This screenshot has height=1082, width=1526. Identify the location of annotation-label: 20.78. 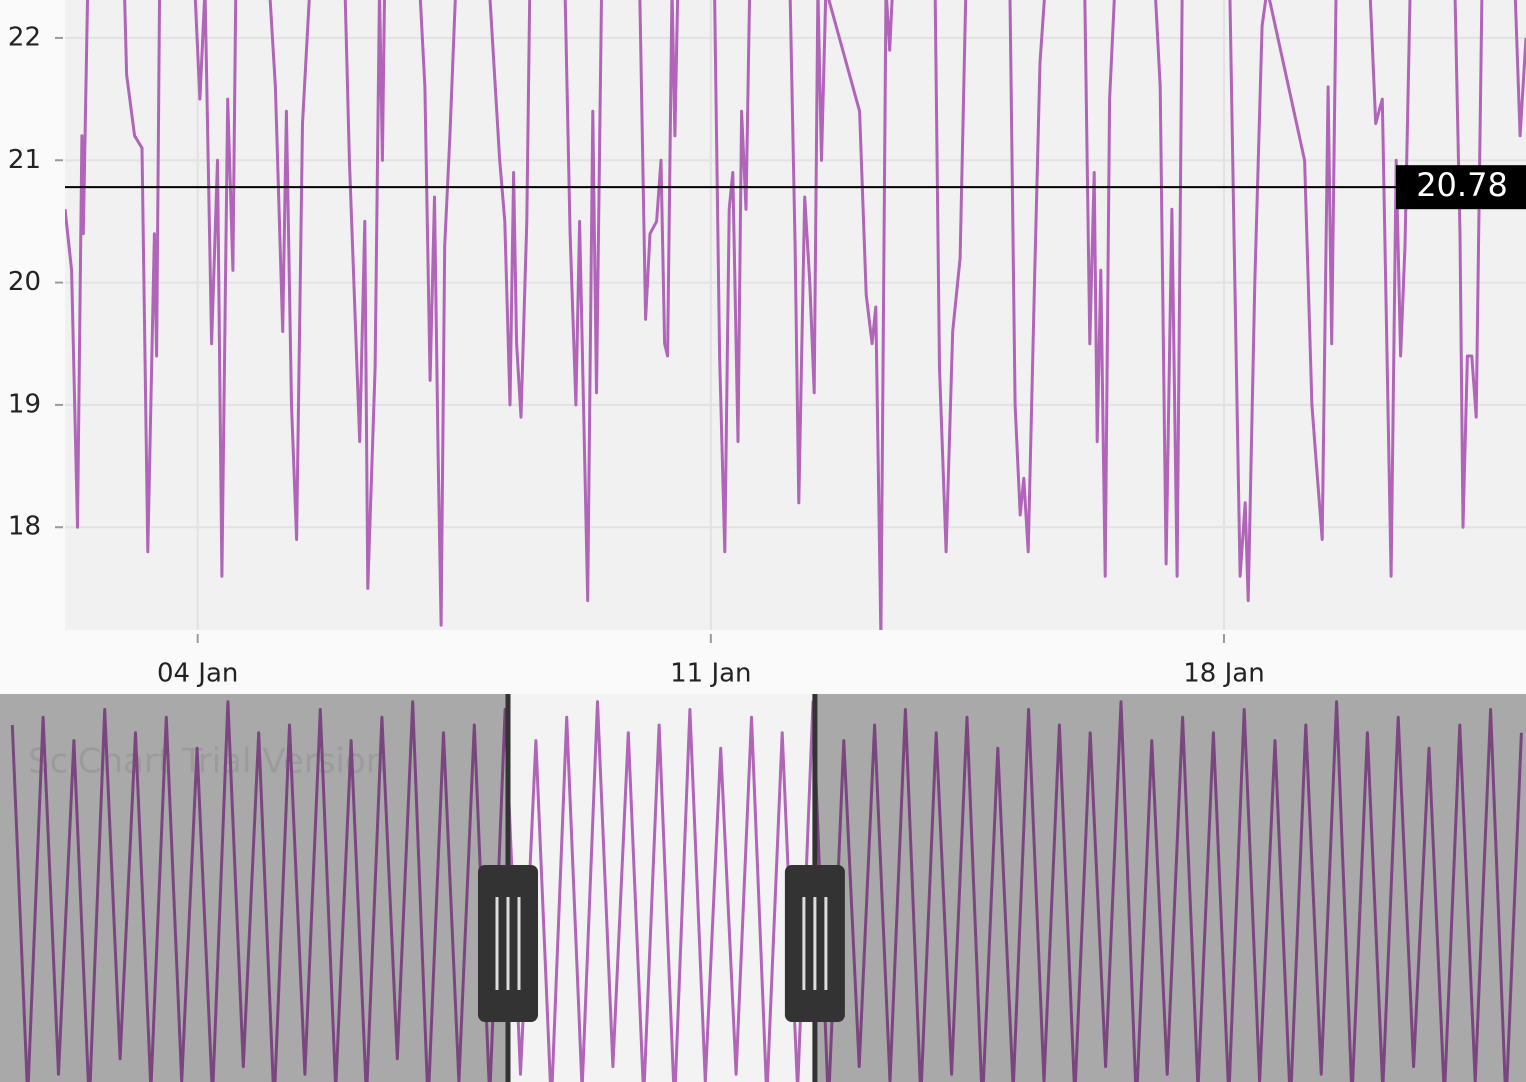
(1462, 185).